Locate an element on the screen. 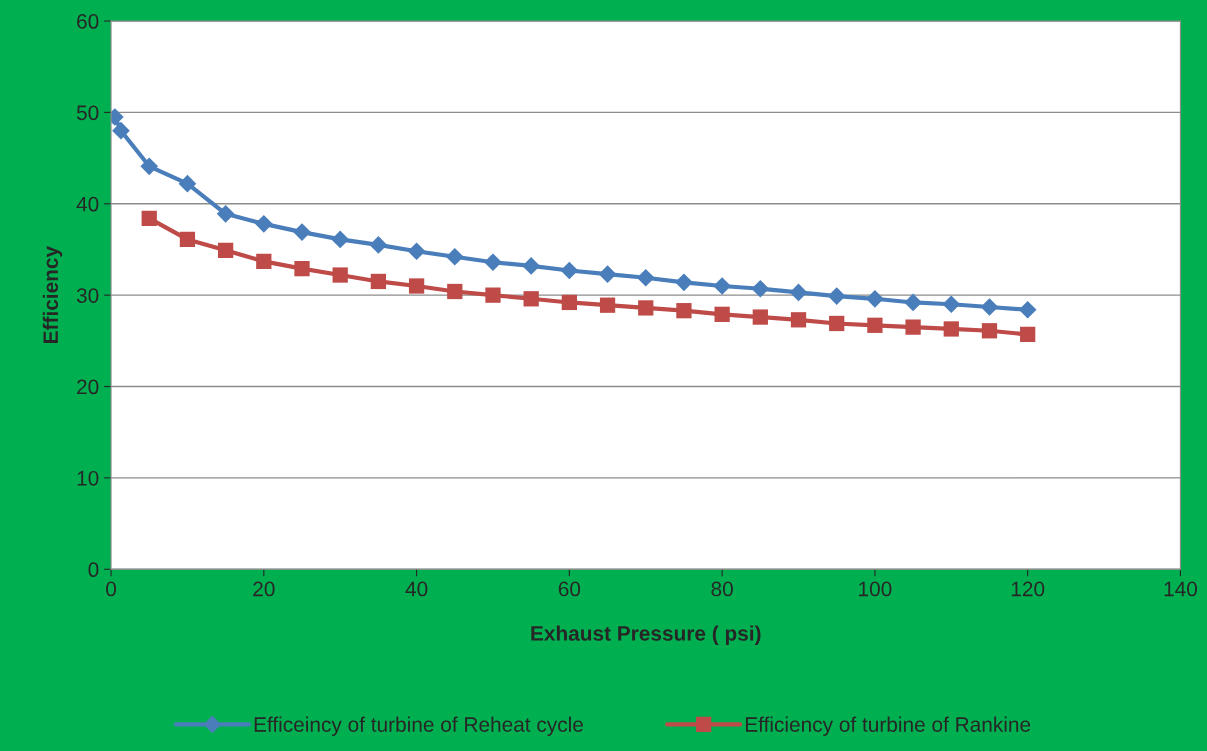  y-tick-label: 40 is located at coordinates (87, 204).